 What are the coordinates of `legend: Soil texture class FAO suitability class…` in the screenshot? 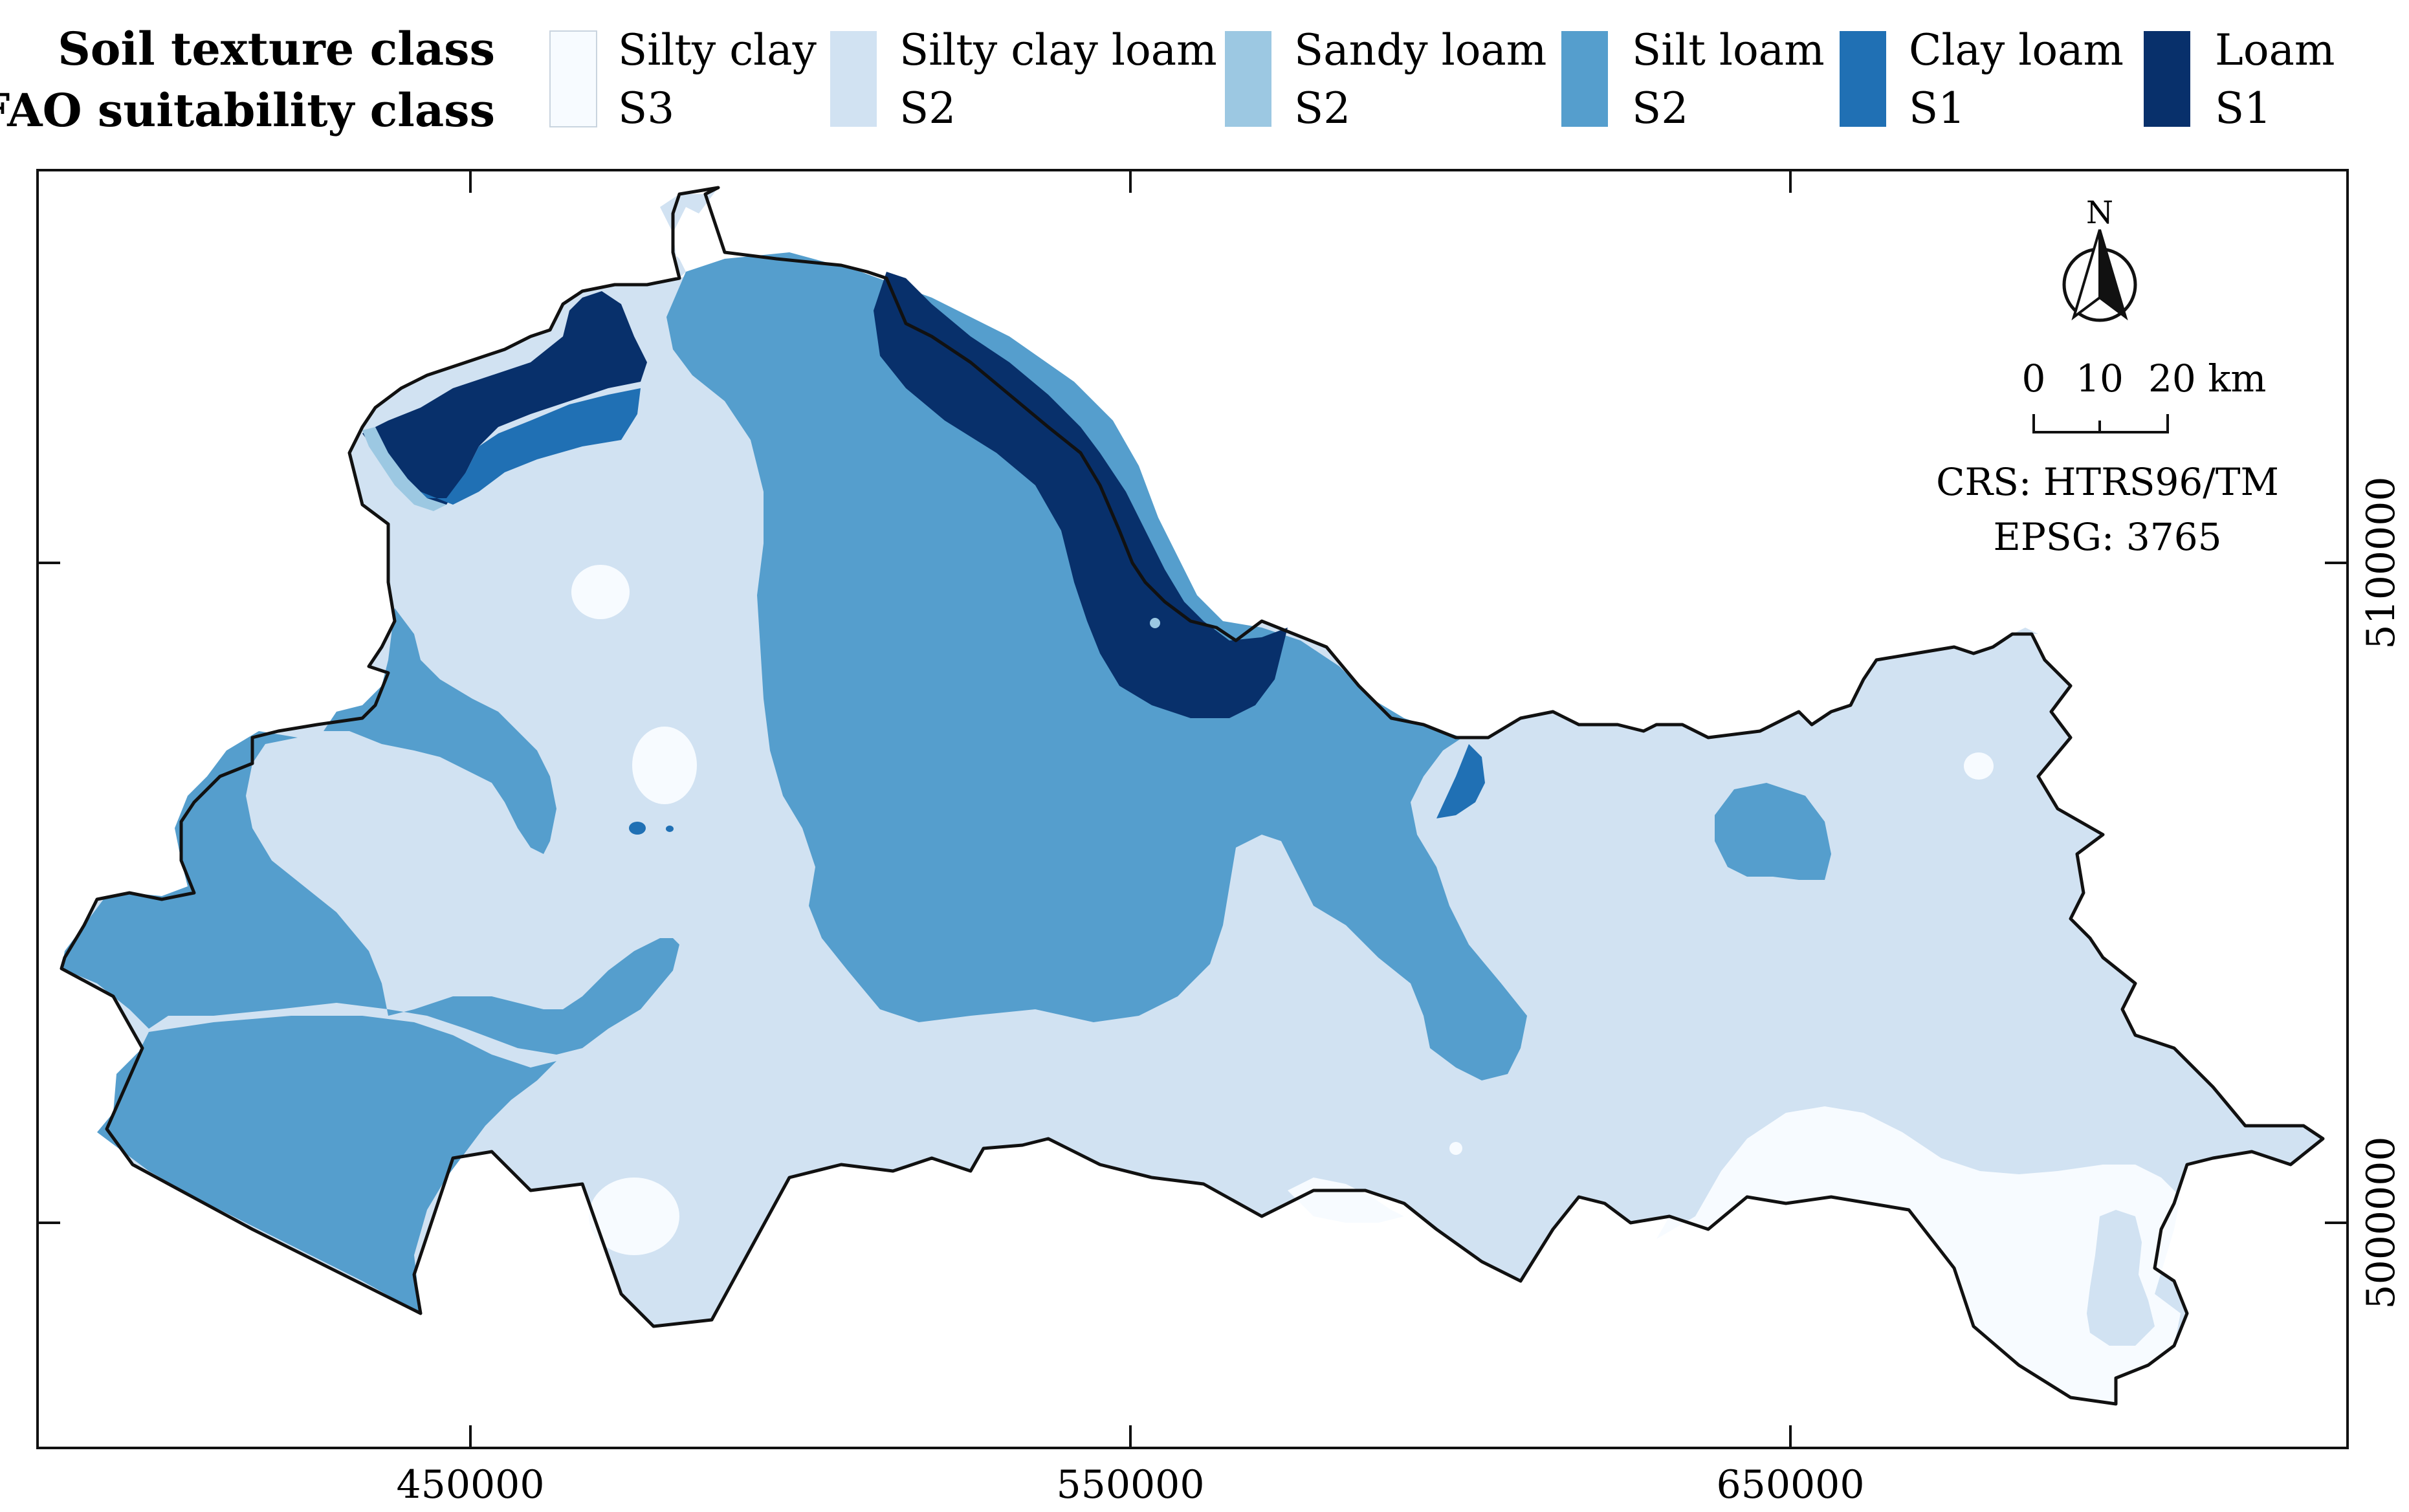 It's located at (1167, 79).